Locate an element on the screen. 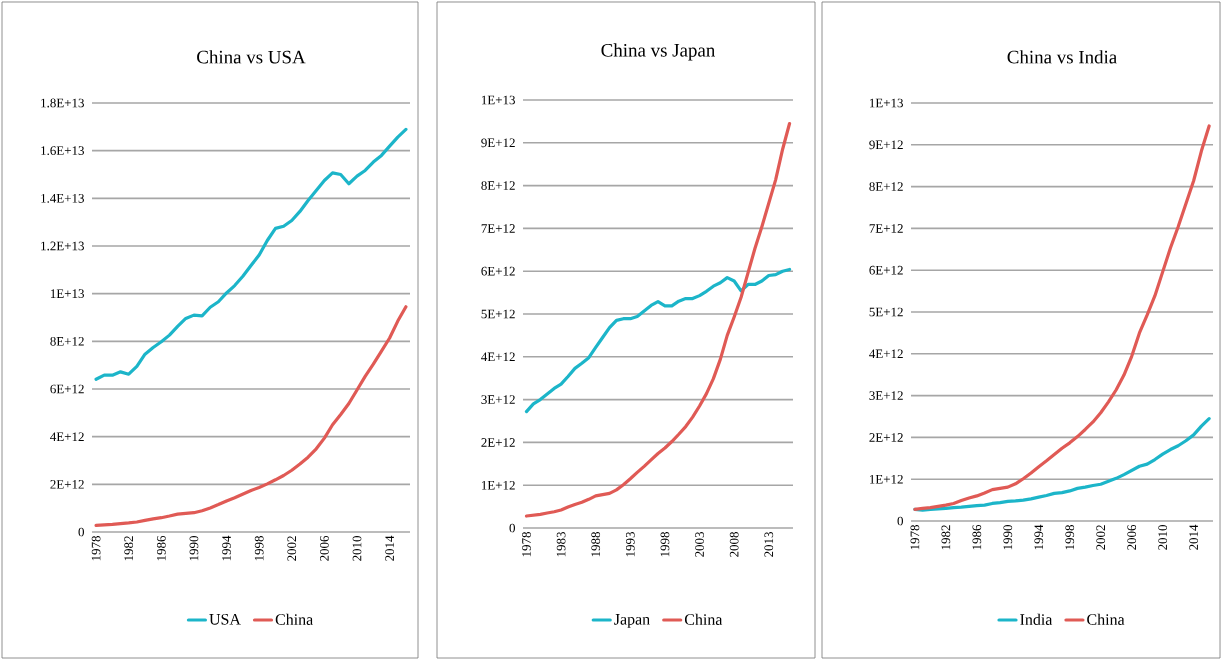 This screenshot has width=1222, height=660. x-tick-label: 2008 is located at coordinates (734, 544).